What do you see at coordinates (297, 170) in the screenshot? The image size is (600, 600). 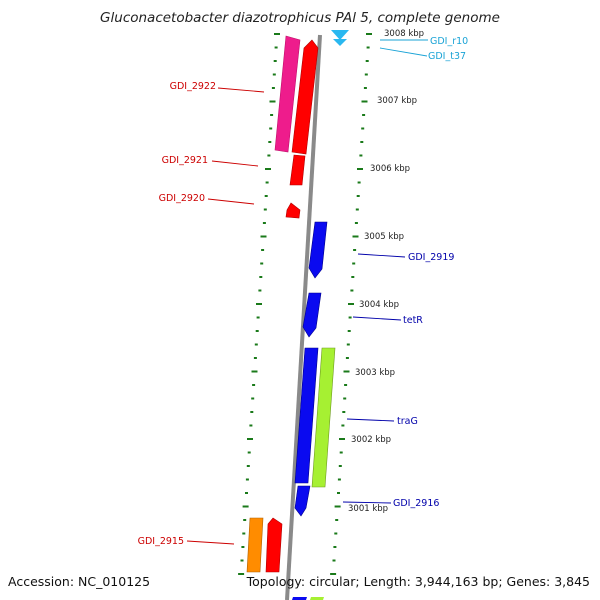 I see `feature-red-small` at bounding box center [297, 170].